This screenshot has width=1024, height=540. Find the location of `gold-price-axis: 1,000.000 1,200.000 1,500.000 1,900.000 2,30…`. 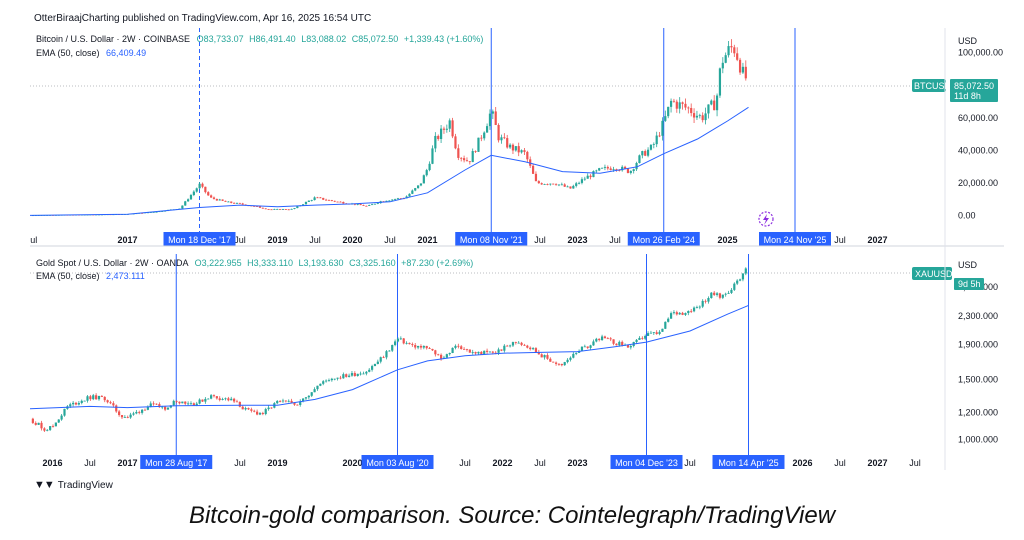

gold-price-axis: 1,000.000 1,200.000 1,500.000 1,900.000 2,30… is located at coordinates (978, 363).